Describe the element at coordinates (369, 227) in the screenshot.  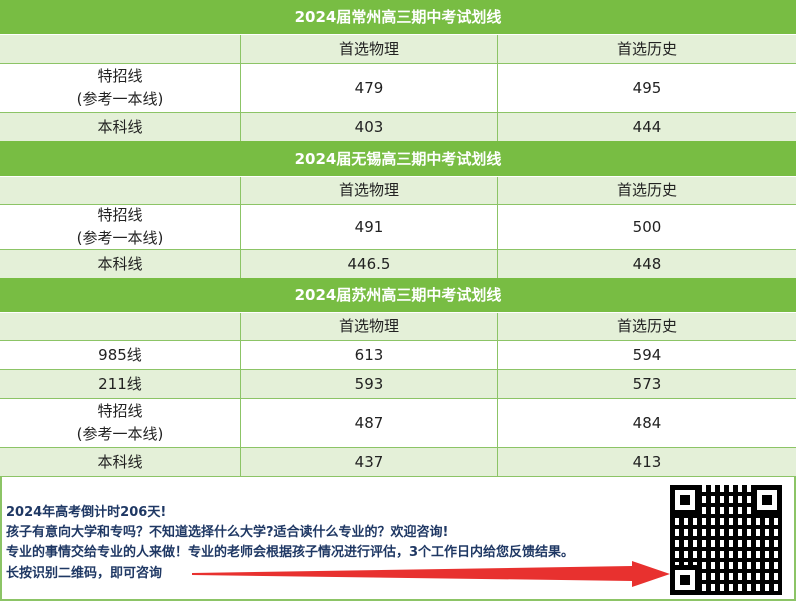
I see `physics-value: 491` at that location.